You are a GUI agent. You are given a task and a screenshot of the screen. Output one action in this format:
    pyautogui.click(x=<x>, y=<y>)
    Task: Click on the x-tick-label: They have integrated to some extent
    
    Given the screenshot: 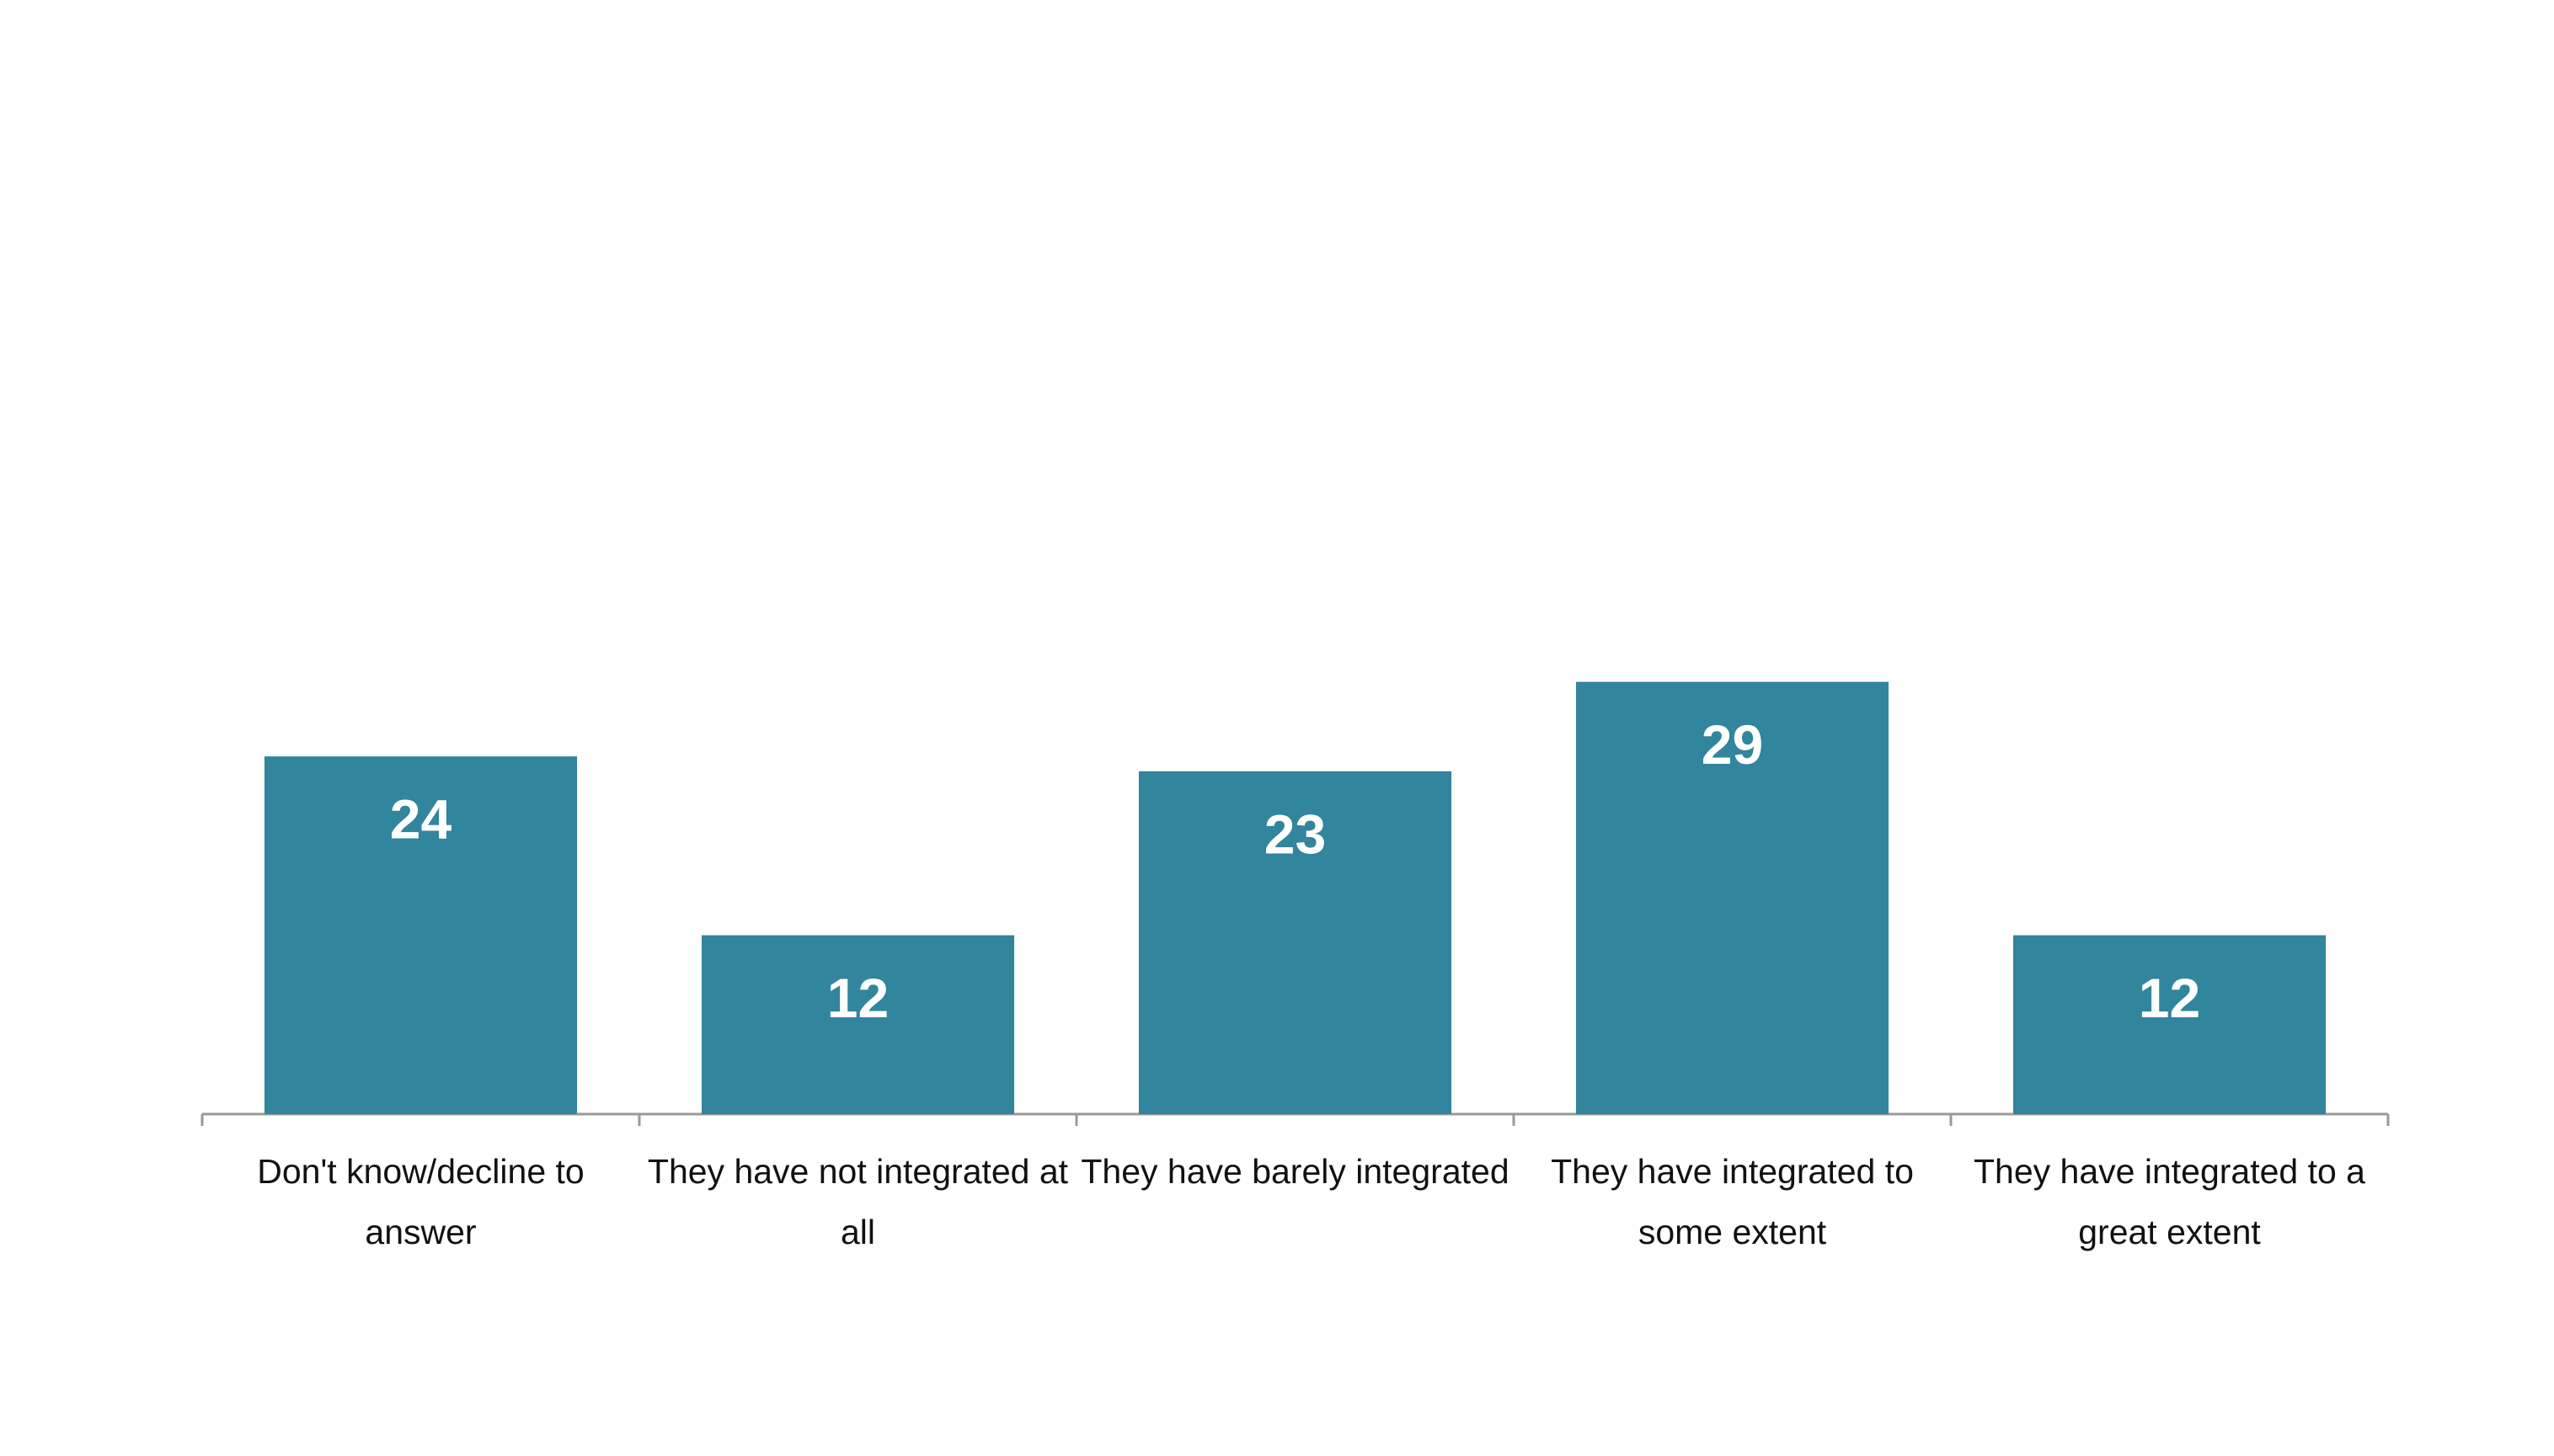 What is the action you would take?
    pyautogui.click(x=1732, y=1201)
    